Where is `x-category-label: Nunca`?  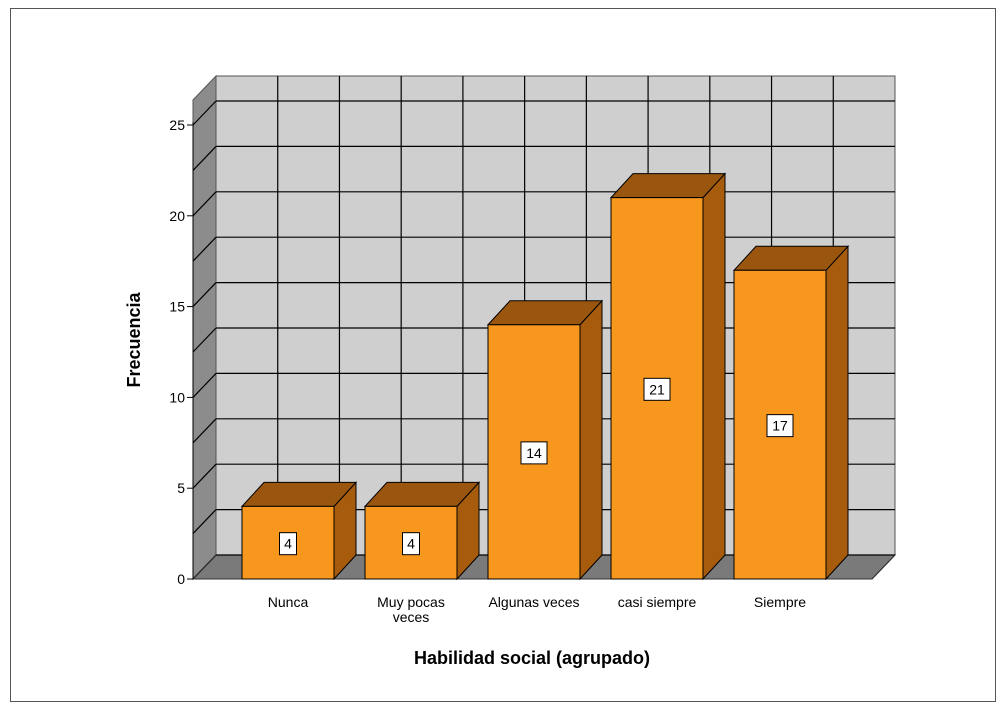
x-category-label: Nunca is located at coordinates (288, 602).